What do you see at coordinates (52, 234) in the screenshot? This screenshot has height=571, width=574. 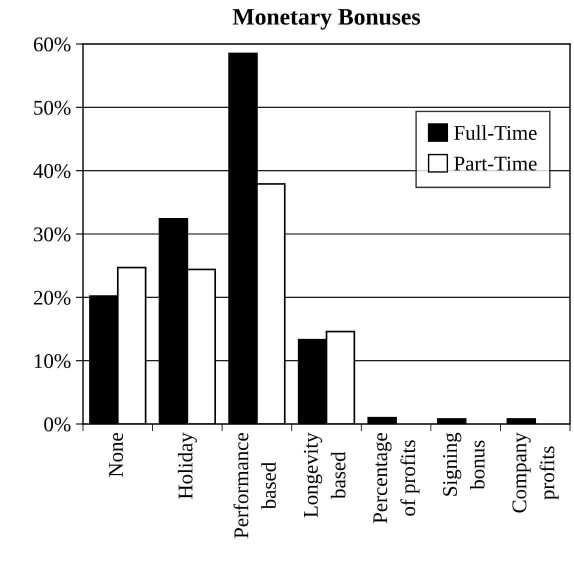 I see `y-tick-label: 30%` at bounding box center [52, 234].